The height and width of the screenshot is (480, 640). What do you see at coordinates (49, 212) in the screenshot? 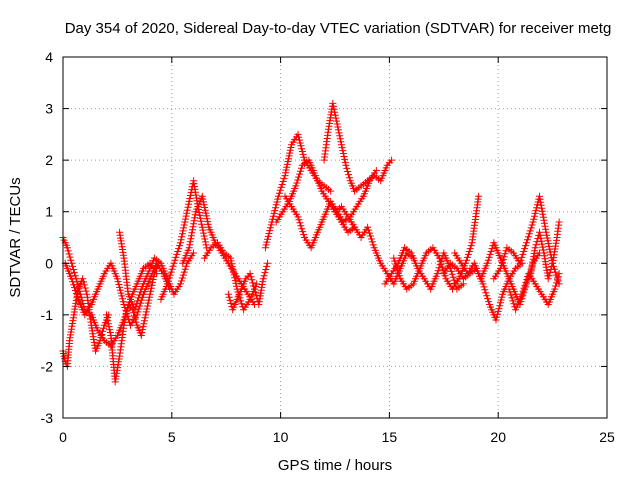
I see `y-tick-label: 1` at bounding box center [49, 212].